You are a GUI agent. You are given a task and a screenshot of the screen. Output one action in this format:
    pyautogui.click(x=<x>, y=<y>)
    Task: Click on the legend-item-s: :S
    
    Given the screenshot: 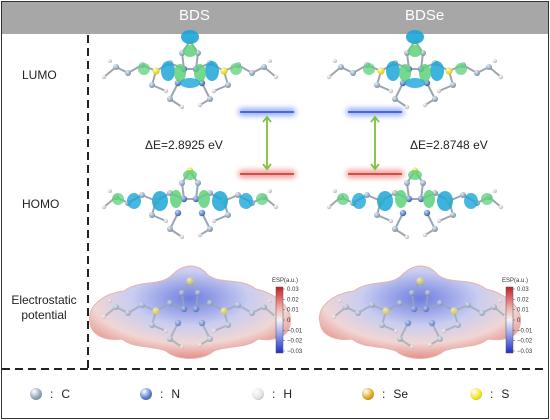 What is the action you would take?
    pyautogui.click(x=489, y=394)
    